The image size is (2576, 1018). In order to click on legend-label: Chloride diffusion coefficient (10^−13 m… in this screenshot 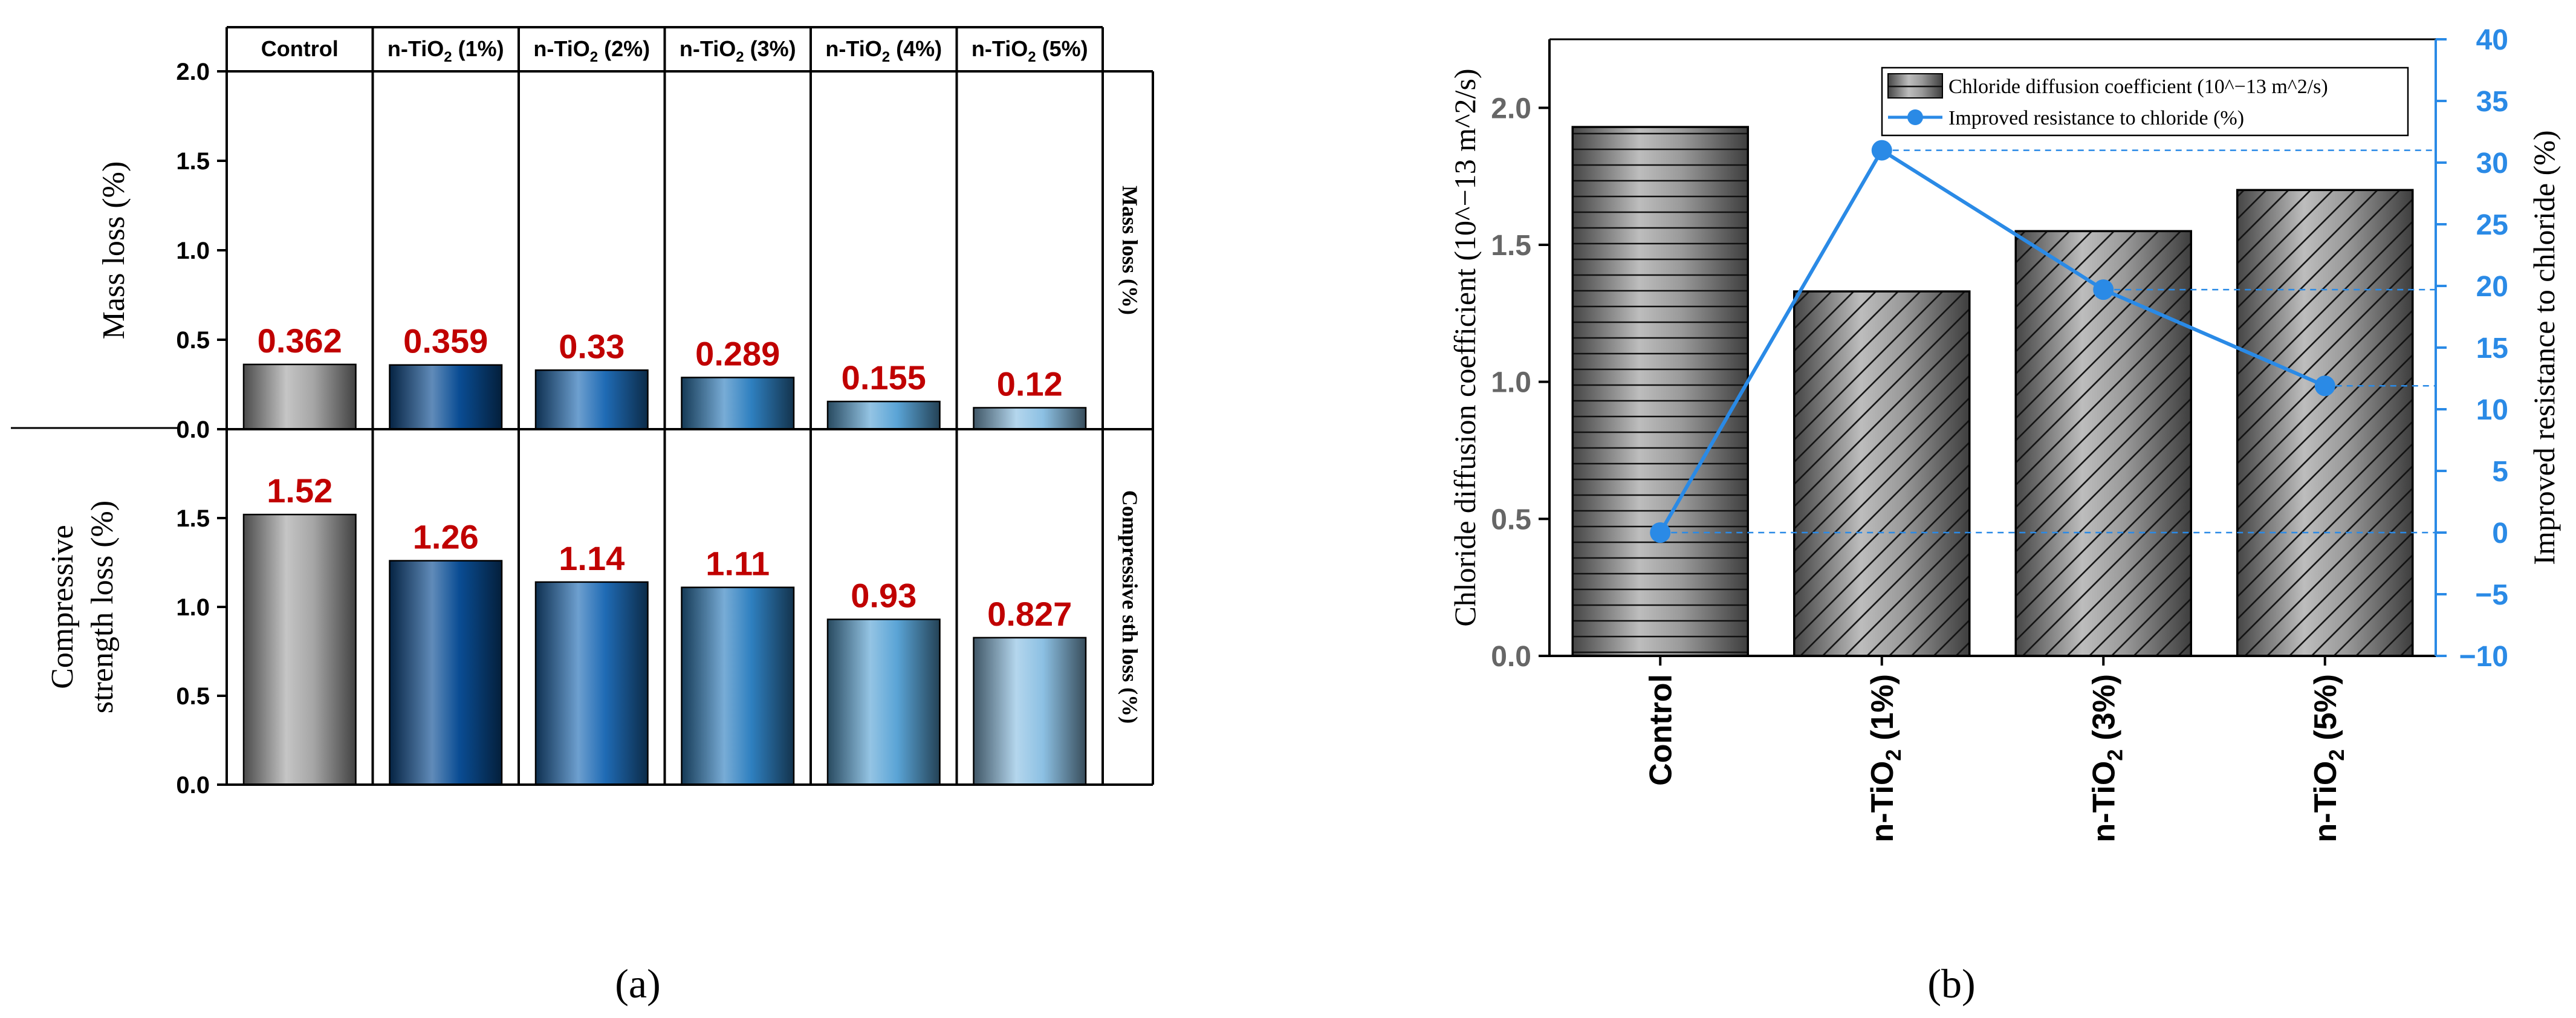, I will do `click(2138, 87)`.